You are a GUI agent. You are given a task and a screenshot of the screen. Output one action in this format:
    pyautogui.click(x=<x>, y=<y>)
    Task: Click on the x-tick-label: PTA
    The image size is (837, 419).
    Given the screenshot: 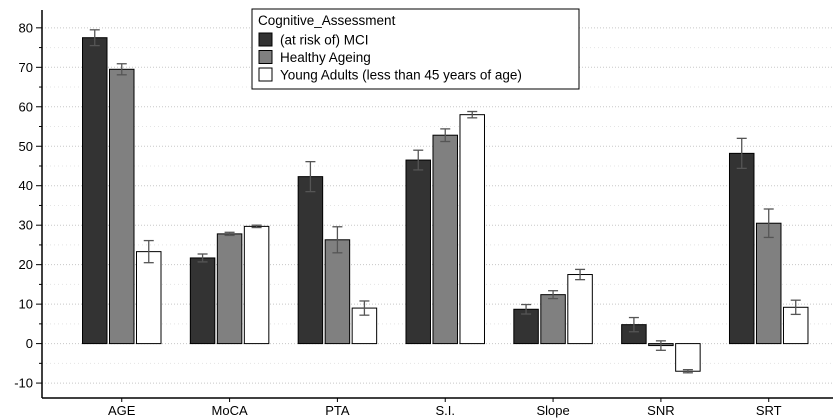 What is the action you would take?
    pyautogui.click(x=337, y=410)
    